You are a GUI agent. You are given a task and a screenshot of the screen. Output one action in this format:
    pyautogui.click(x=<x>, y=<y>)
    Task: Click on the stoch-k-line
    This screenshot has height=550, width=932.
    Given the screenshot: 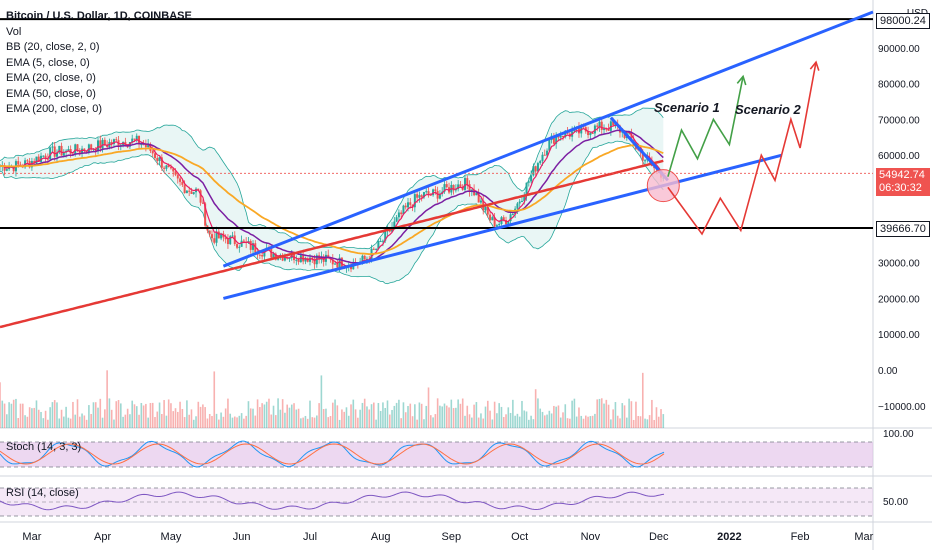 What is the action you would take?
    pyautogui.click(x=332, y=454)
    